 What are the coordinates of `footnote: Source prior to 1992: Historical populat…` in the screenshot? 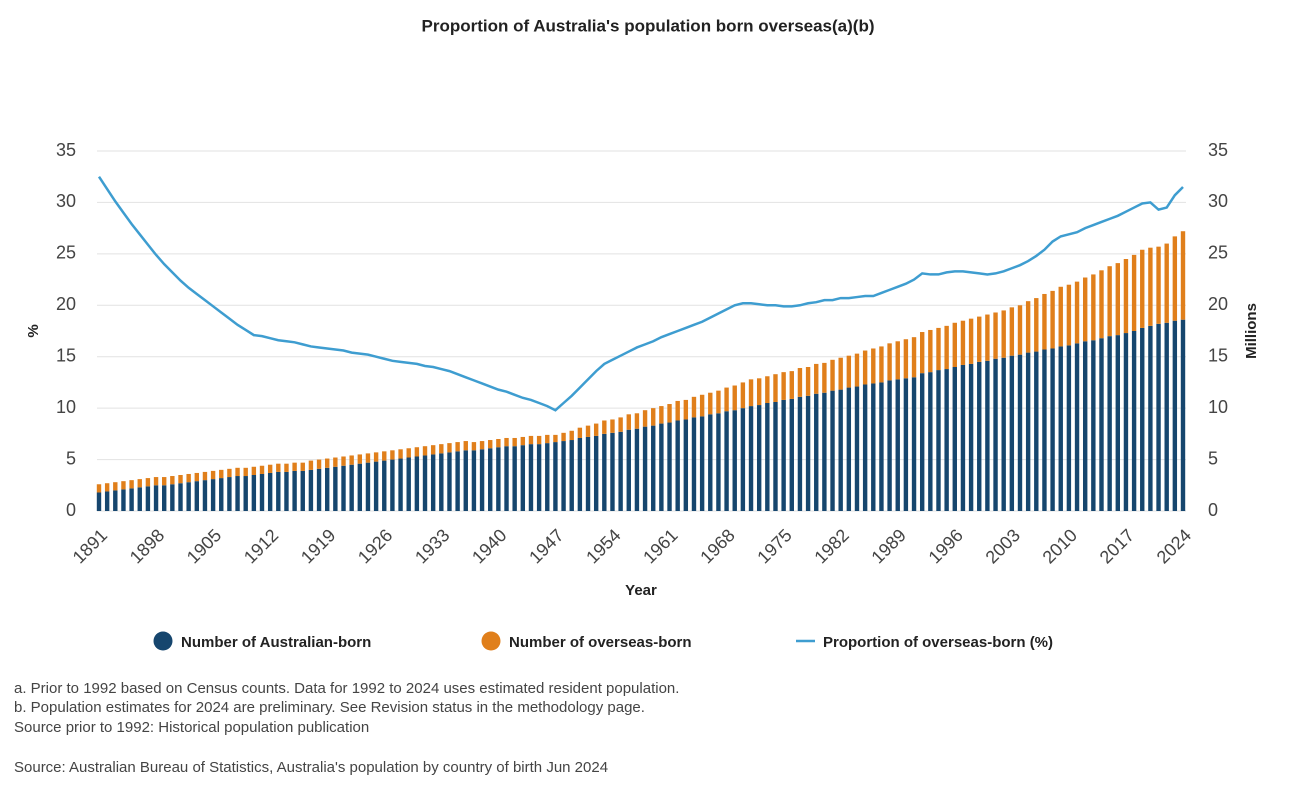 It's located at (191, 727).